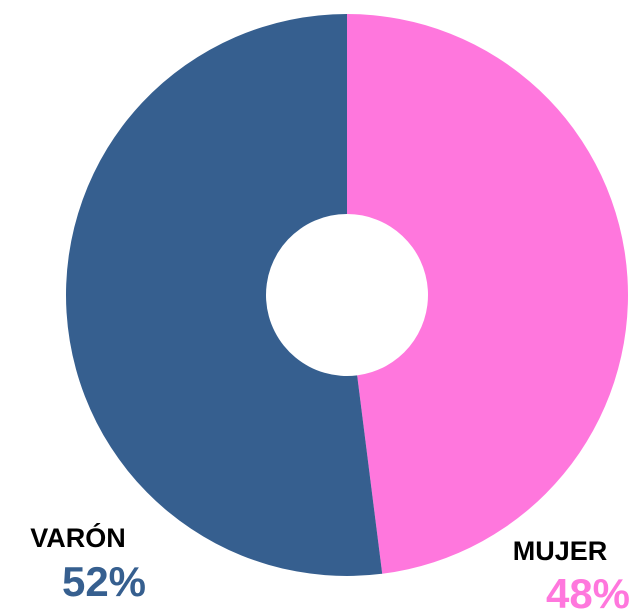 The width and height of the screenshot is (638, 612). What do you see at coordinates (78, 537) in the screenshot?
I see `category-label: VARÓN` at bounding box center [78, 537].